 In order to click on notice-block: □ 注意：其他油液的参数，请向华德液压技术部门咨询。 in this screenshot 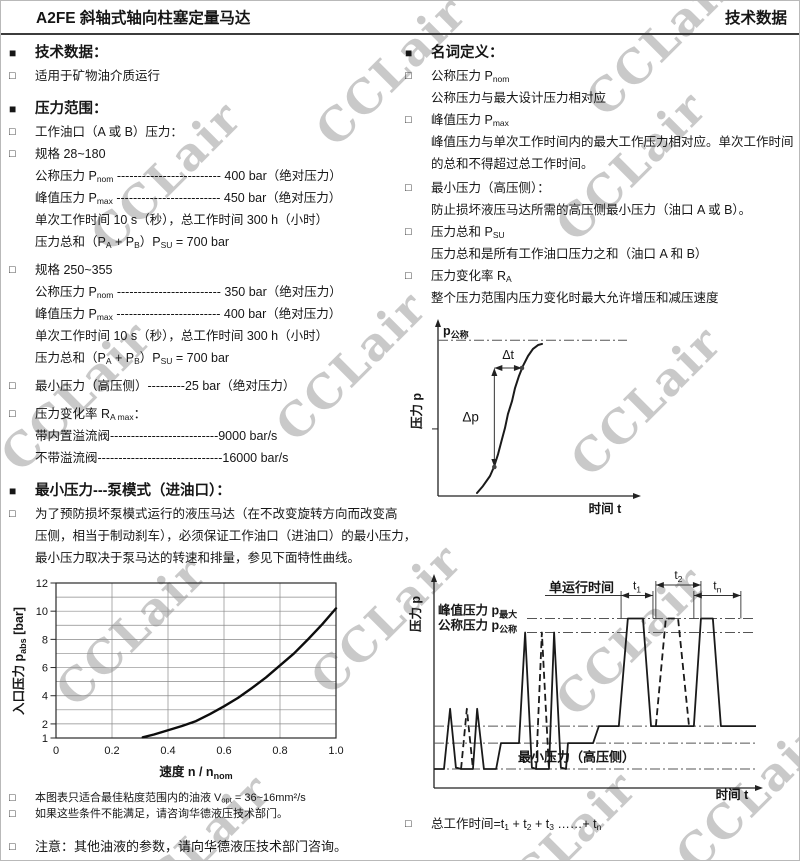, I will do `click(205, 847)`.